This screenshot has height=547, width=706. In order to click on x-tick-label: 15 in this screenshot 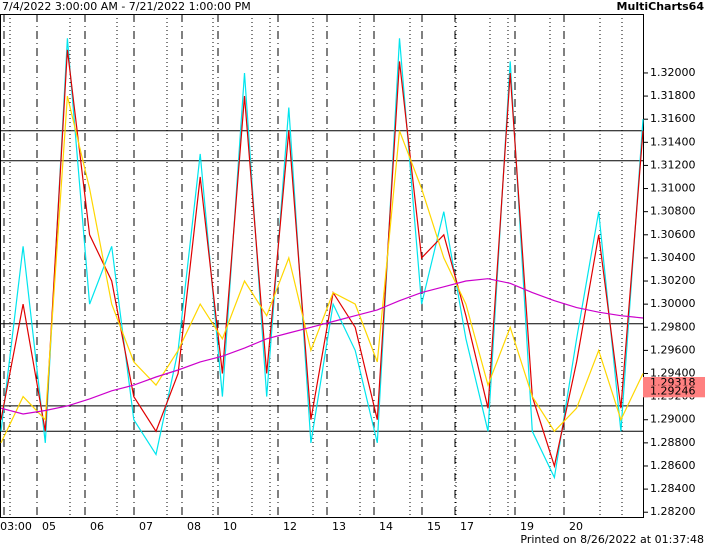, I will do `click(434, 526)`.